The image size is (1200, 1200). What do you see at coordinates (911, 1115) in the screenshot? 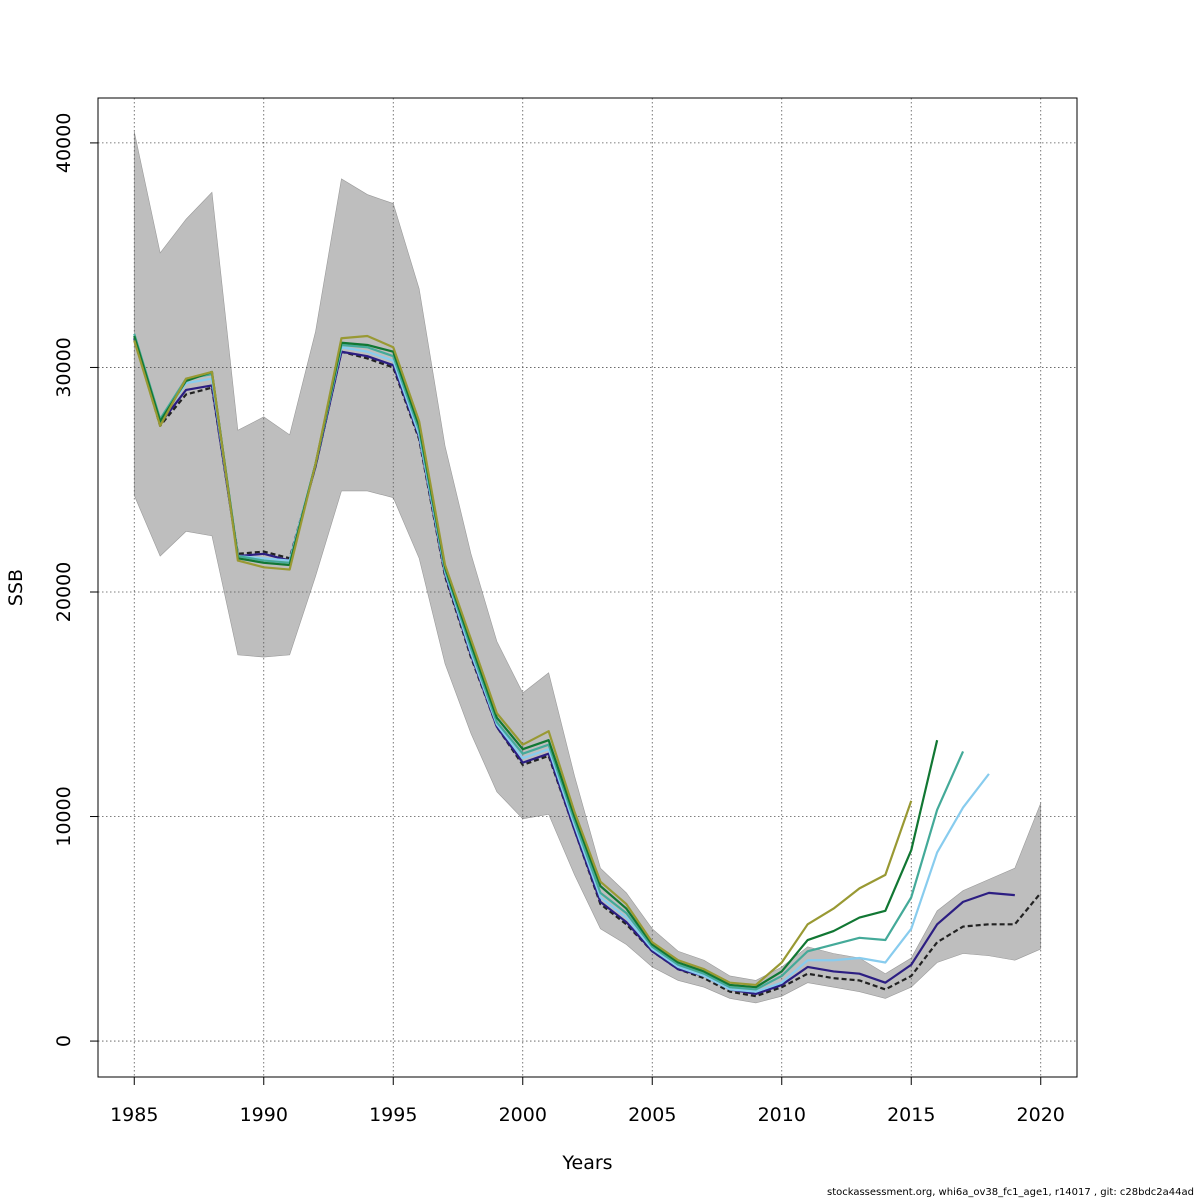
I see `x-tick-label: 2015` at bounding box center [911, 1115].